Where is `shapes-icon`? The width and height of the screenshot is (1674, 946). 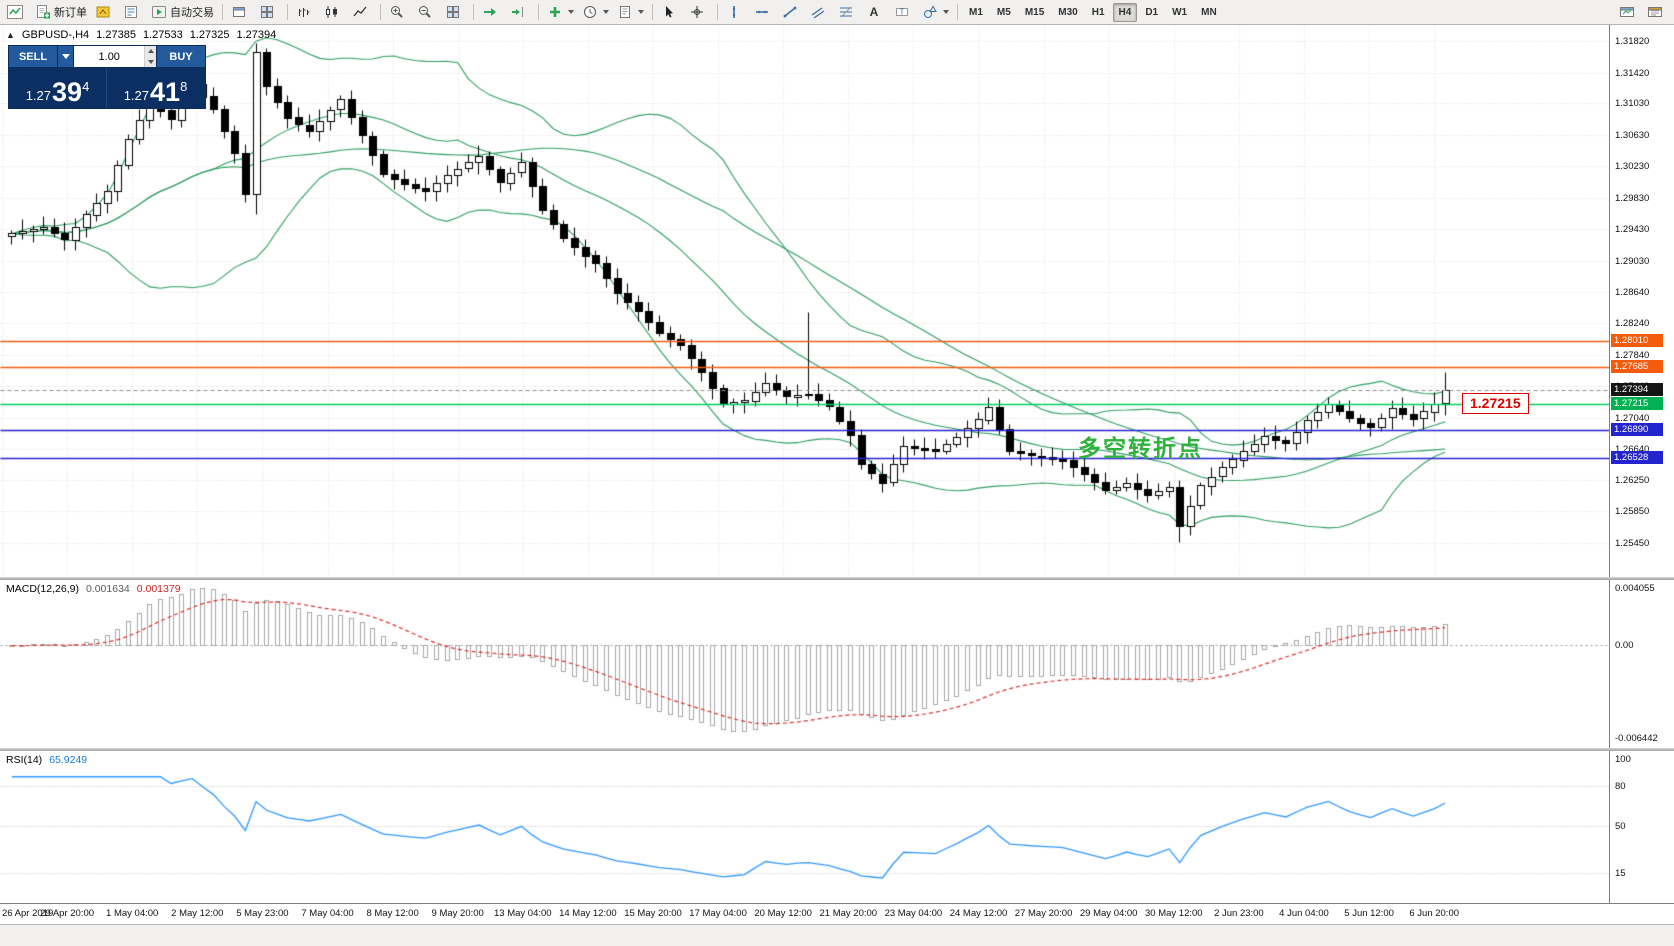 shapes-icon is located at coordinates (935, 12).